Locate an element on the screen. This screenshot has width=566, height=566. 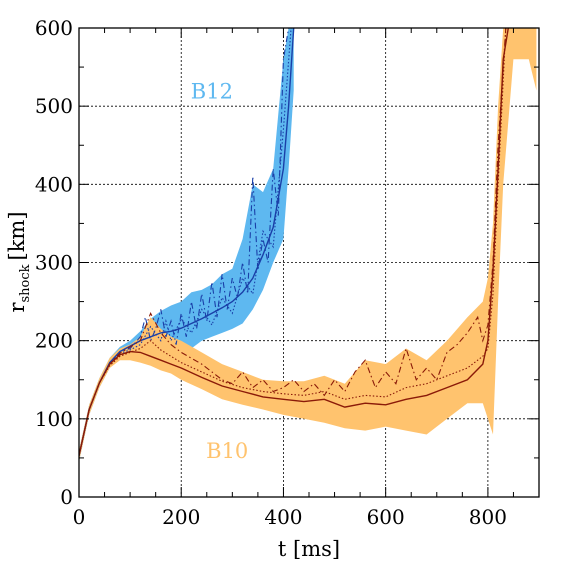
x-tick-label-0: 0 is located at coordinates (79, 517).